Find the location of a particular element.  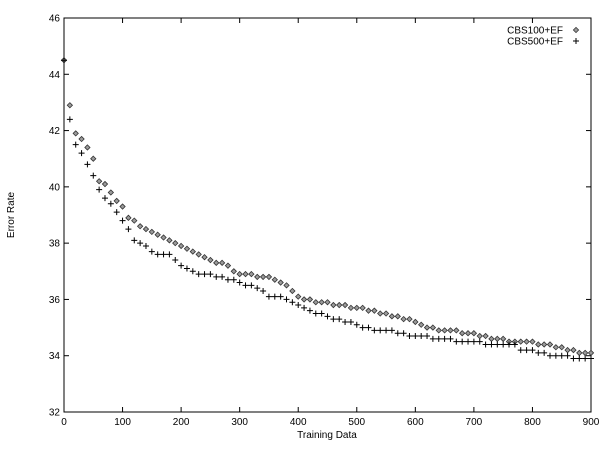

x-tick-label: 800 is located at coordinates (532, 422).